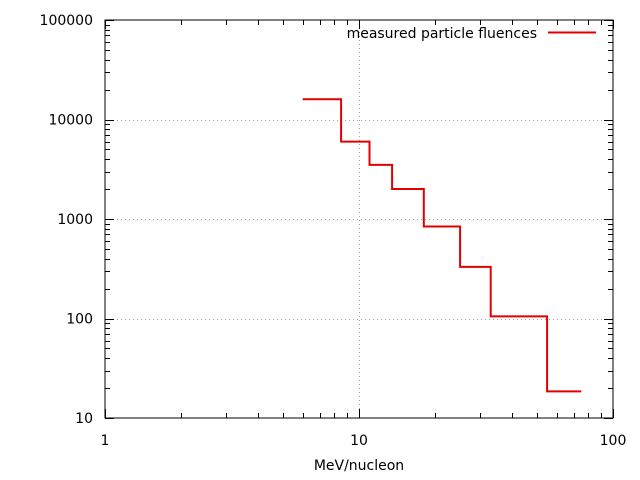 This screenshot has height=480, width=640. What do you see at coordinates (442, 34) in the screenshot?
I see `legend-label: measured particle fluences` at bounding box center [442, 34].